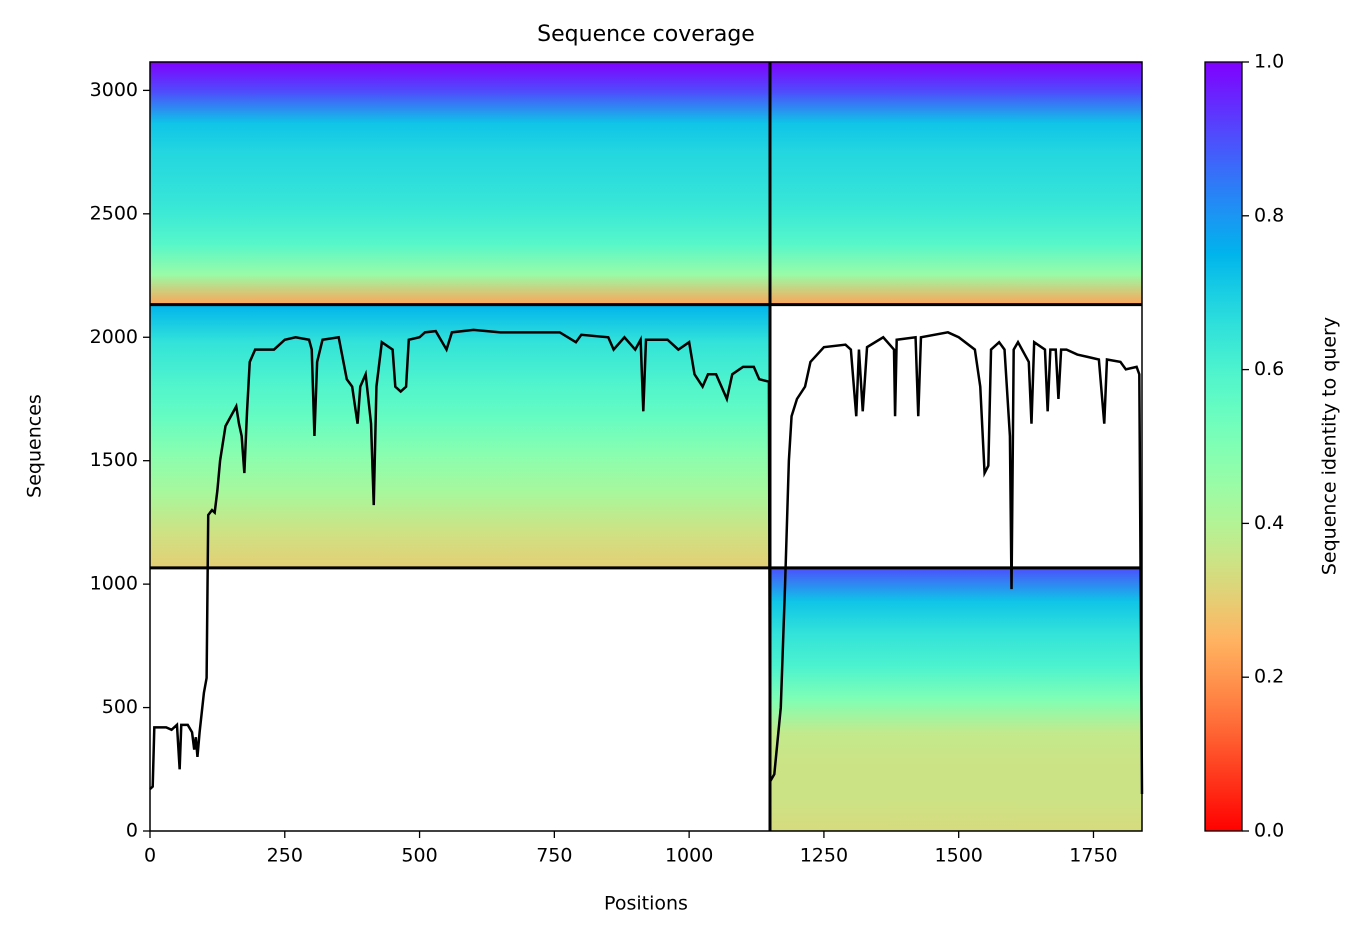  What do you see at coordinates (114, 460) in the screenshot?
I see `y-tick-label: 1500` at bounding box center [114, 460].